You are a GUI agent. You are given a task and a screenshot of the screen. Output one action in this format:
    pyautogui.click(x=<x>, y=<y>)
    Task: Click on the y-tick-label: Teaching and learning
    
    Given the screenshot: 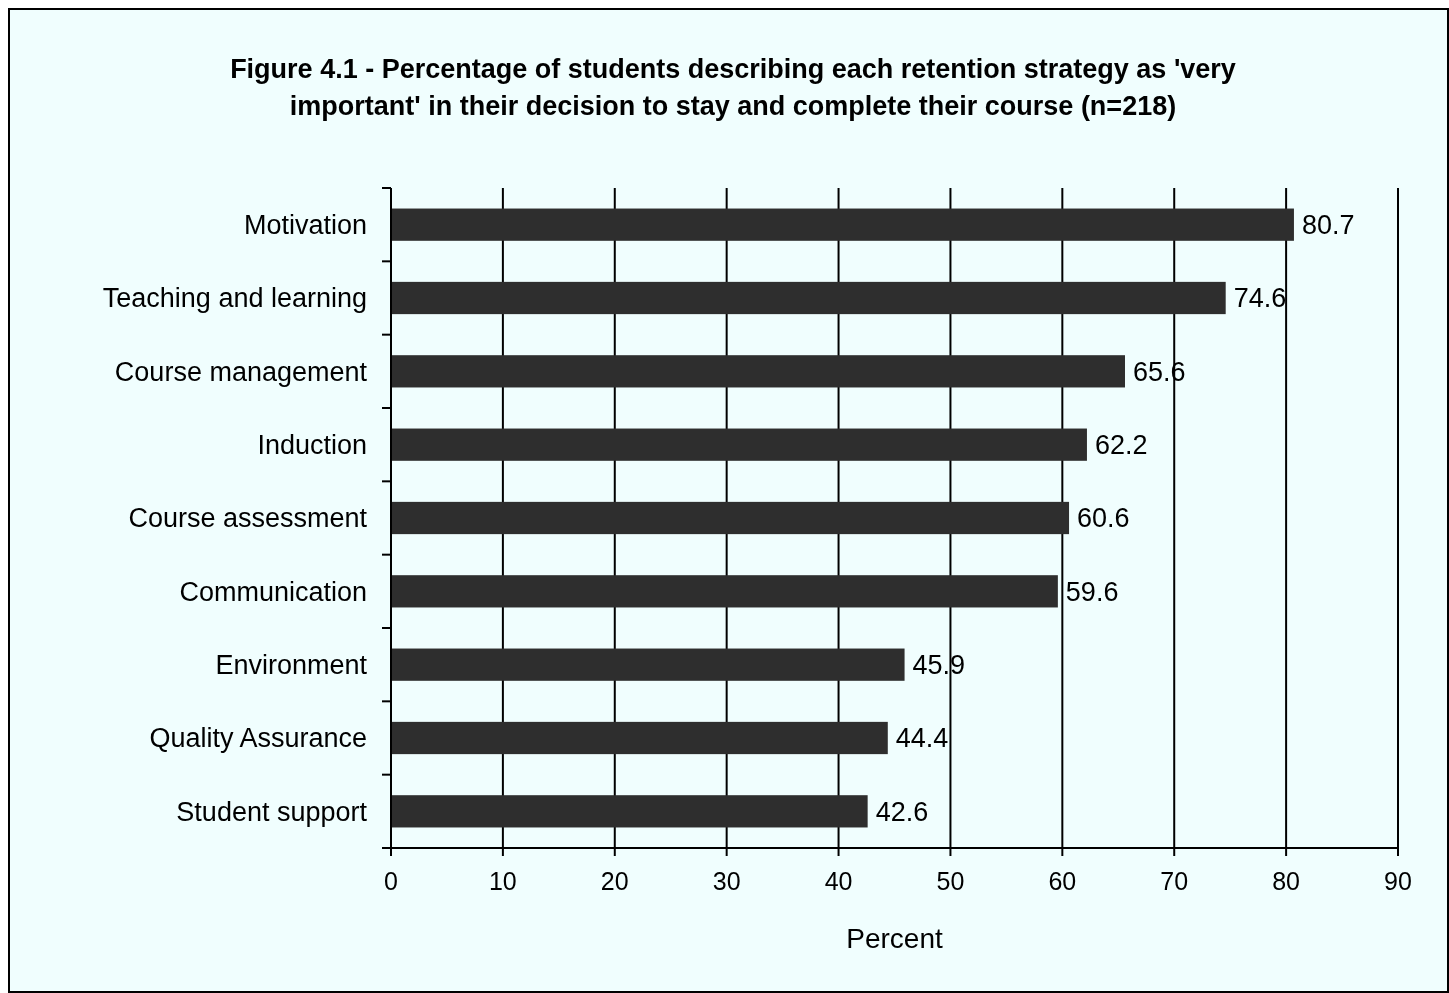 What is the action you would take?
    pyautogui.click(x=234, y=298)
    